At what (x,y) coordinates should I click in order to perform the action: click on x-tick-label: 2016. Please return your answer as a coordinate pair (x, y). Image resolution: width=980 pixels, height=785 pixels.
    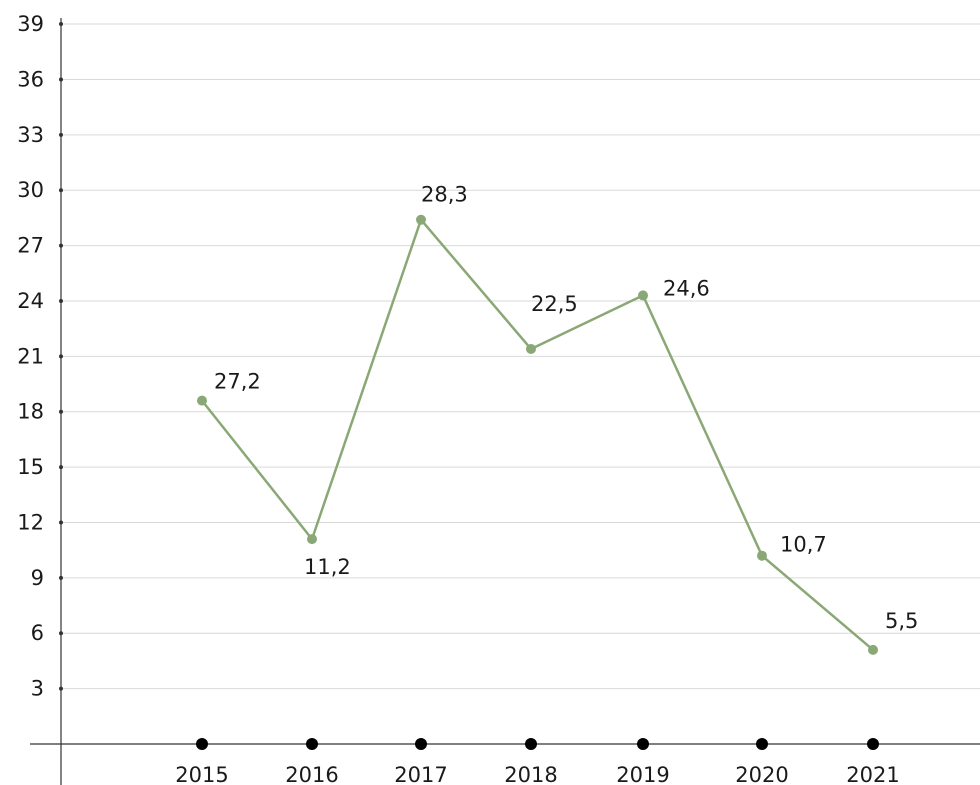
    Looking at the image, I should click on (311, 774).